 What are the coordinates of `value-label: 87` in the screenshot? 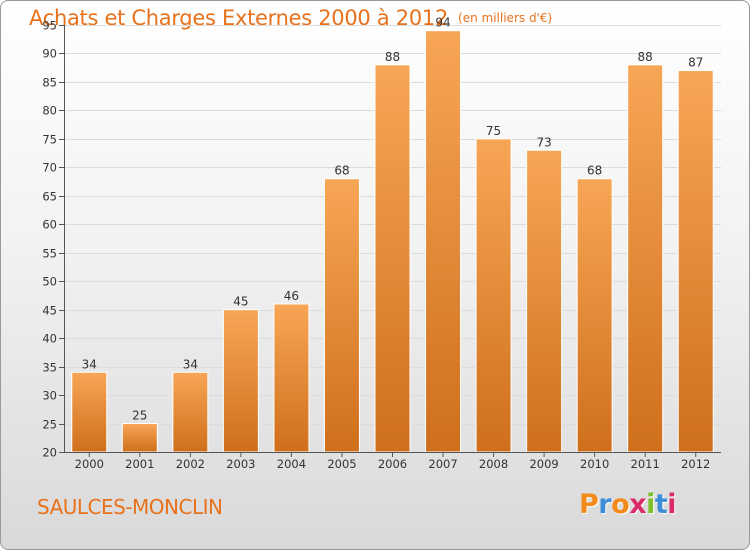 It's located at (695, 63).